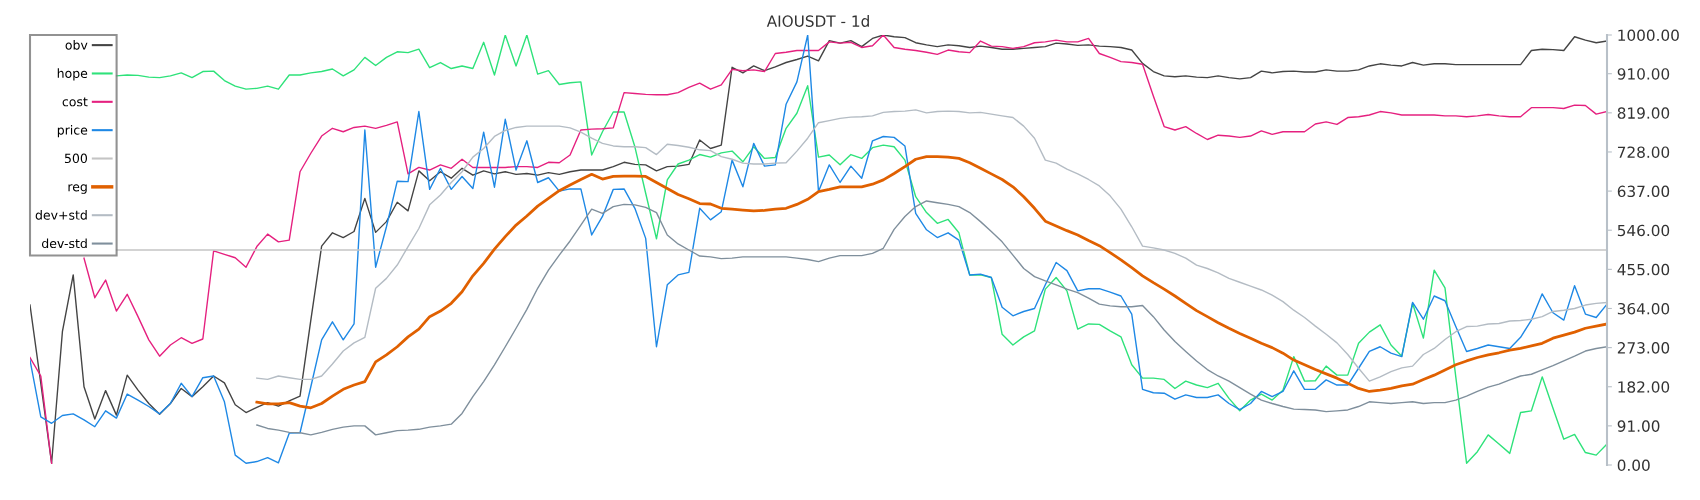  Describe the element at coordinates (61, 215) in the screenshot. I see `legend-label: dev+std` at that location.